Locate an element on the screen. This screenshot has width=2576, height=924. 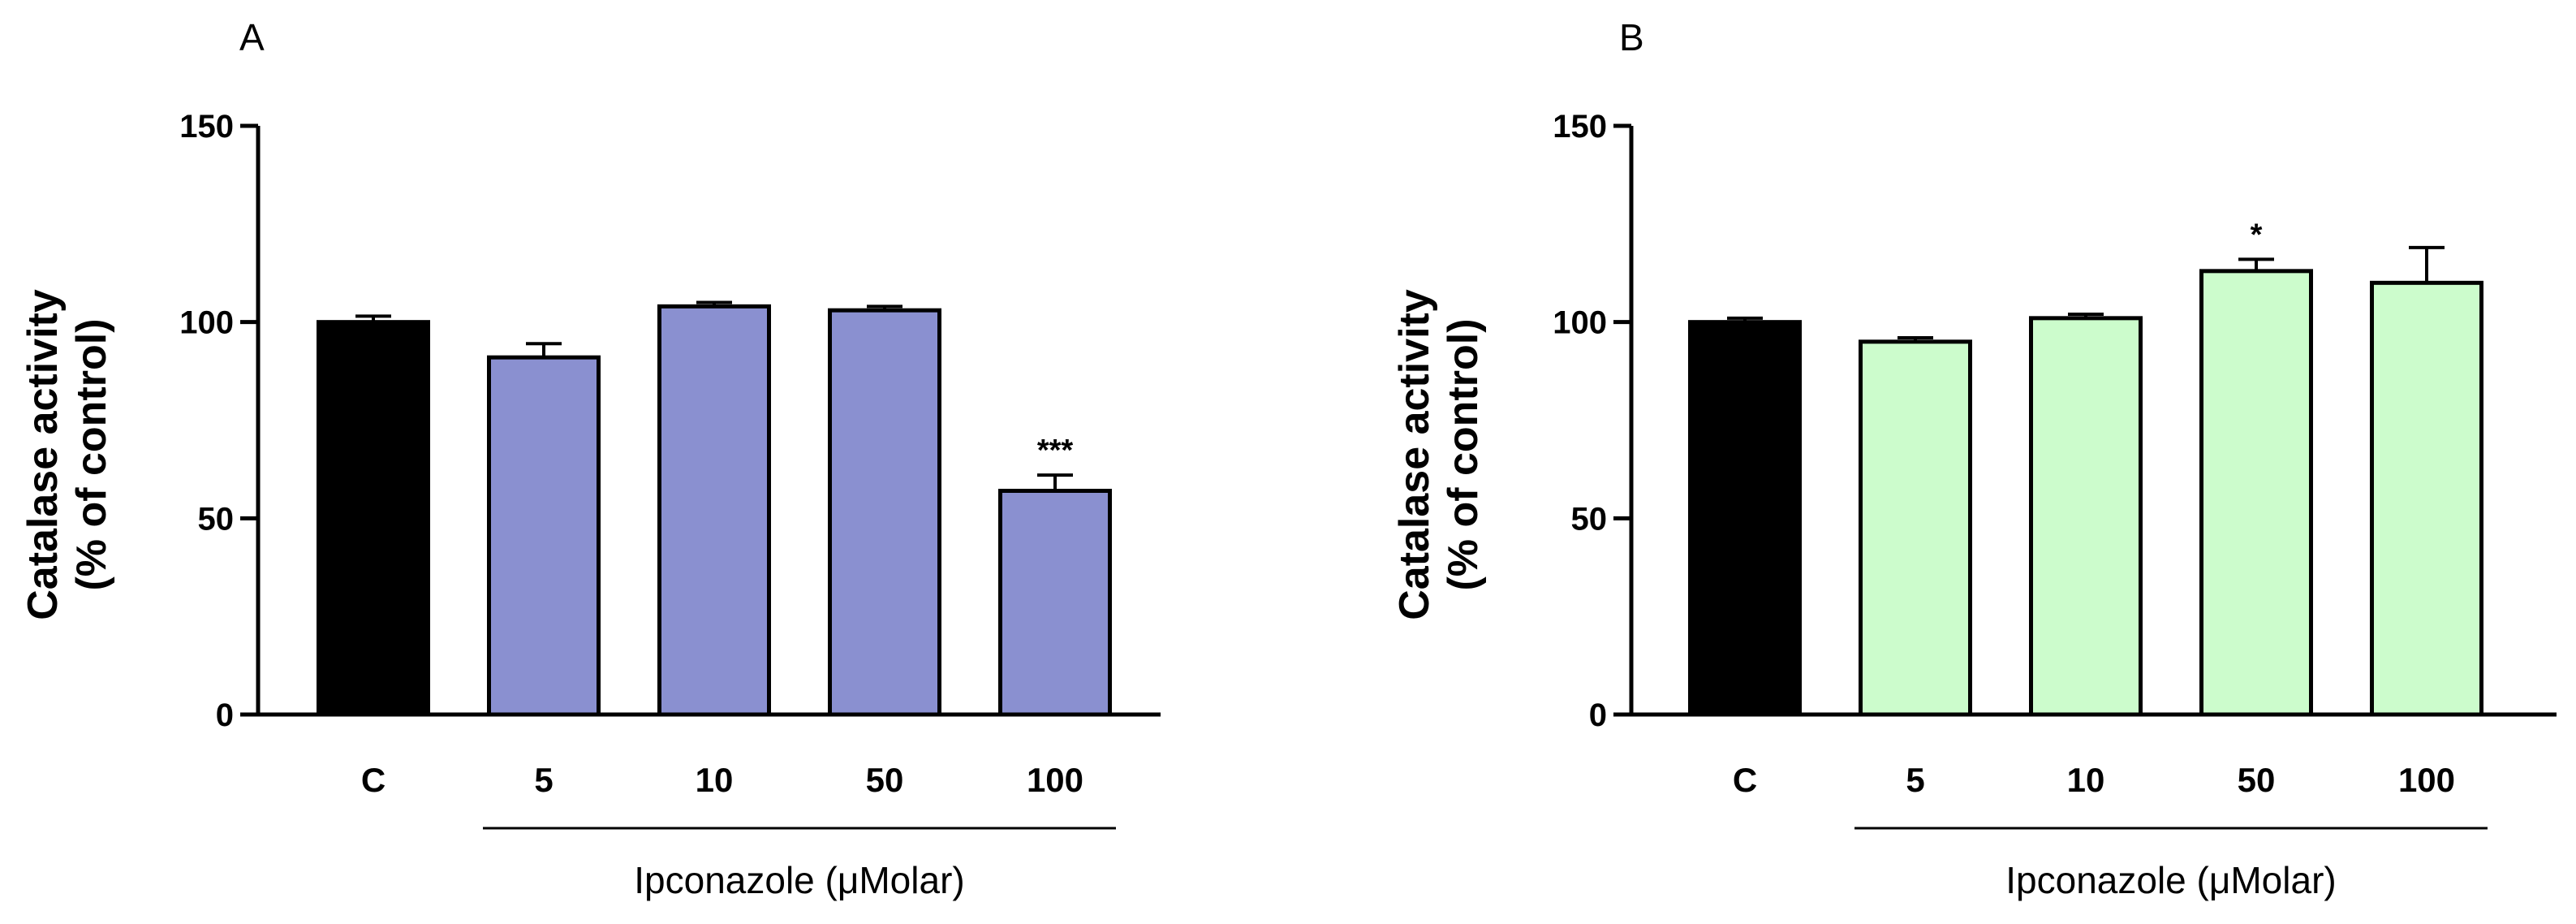
panel-label: A is located at coordinates (252, 37).